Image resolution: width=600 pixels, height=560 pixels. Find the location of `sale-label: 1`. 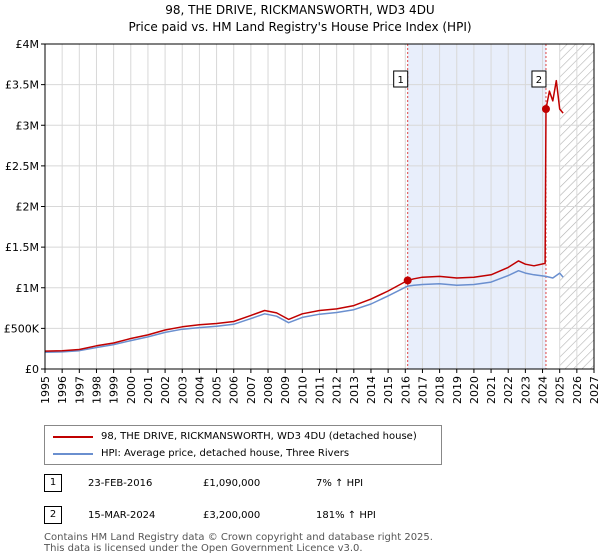

sale-label: 1 is located at coordinates (400, 80).